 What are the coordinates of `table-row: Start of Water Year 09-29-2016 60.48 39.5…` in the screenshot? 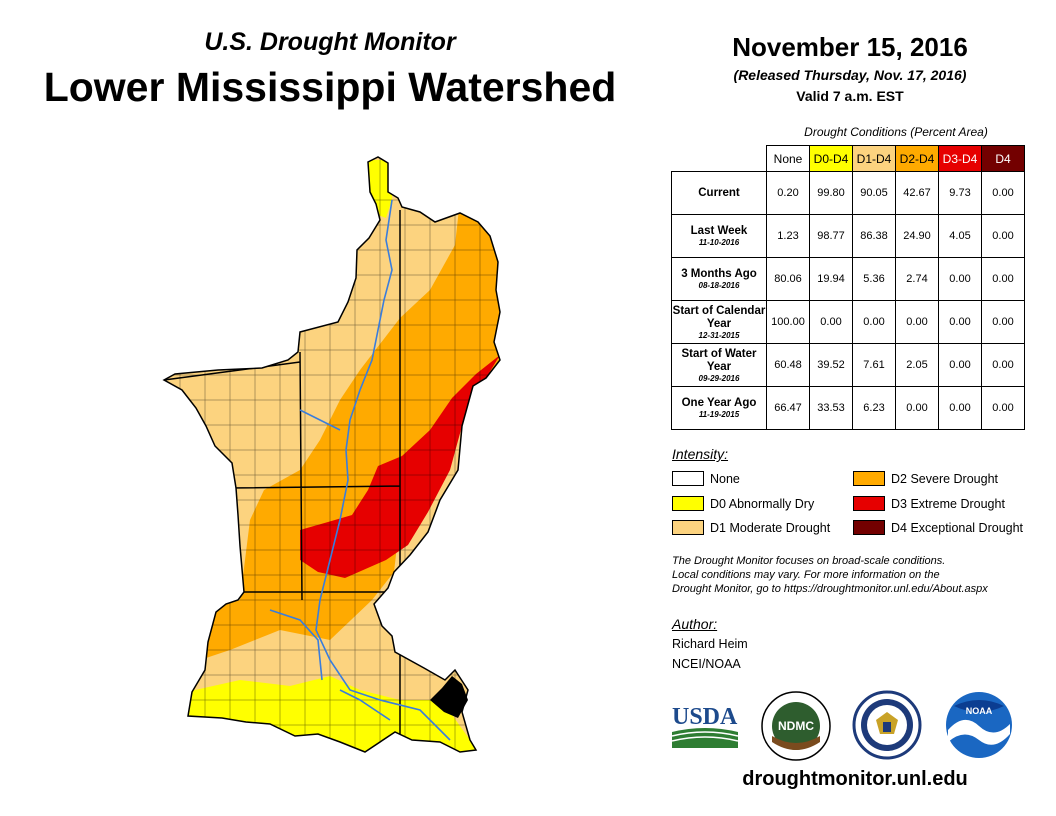 It's located at (848, 365).